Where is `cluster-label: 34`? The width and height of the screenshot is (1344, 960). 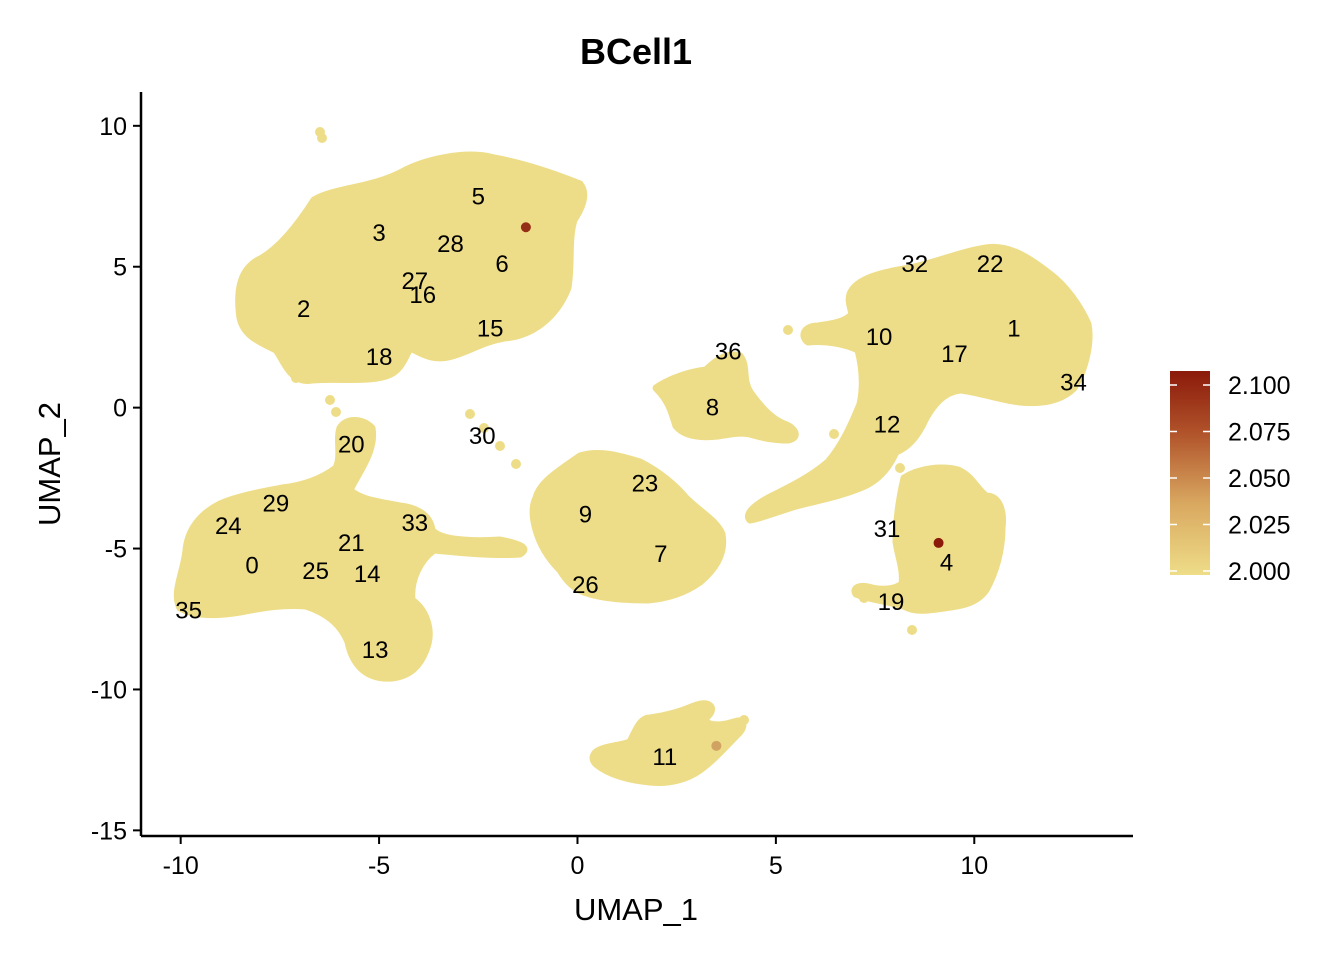
cluster-label: 34 is located at coordinates (1073, 382).